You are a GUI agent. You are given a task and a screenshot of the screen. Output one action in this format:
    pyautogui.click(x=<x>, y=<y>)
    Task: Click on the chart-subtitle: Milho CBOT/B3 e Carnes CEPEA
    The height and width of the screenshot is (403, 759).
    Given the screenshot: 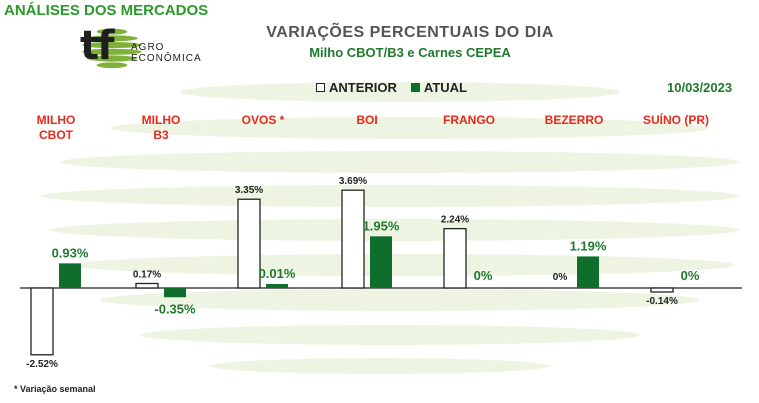 What is the action you would take?
    pyautogui.click(x=410, y=52)
    